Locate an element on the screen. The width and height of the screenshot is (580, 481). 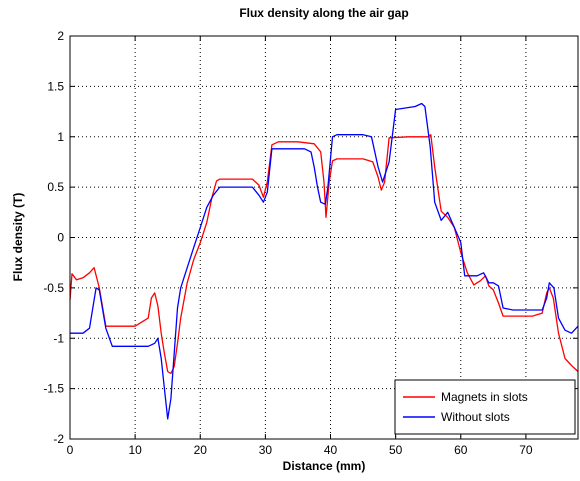
x-tick-label: 0 is located at coordinates (70, 450).